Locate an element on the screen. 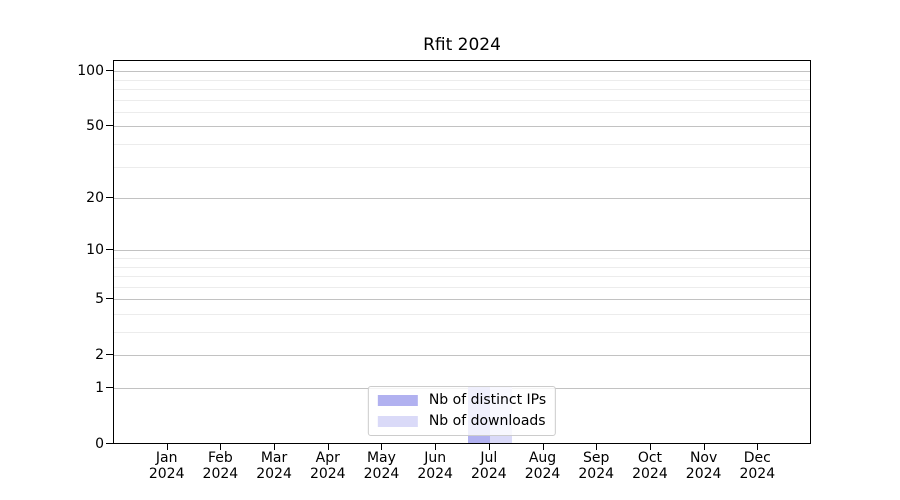 Image resolution: width=900 pixels, height=500 pixels. legend-swatch-downloads is located at coordinates (397, 421).